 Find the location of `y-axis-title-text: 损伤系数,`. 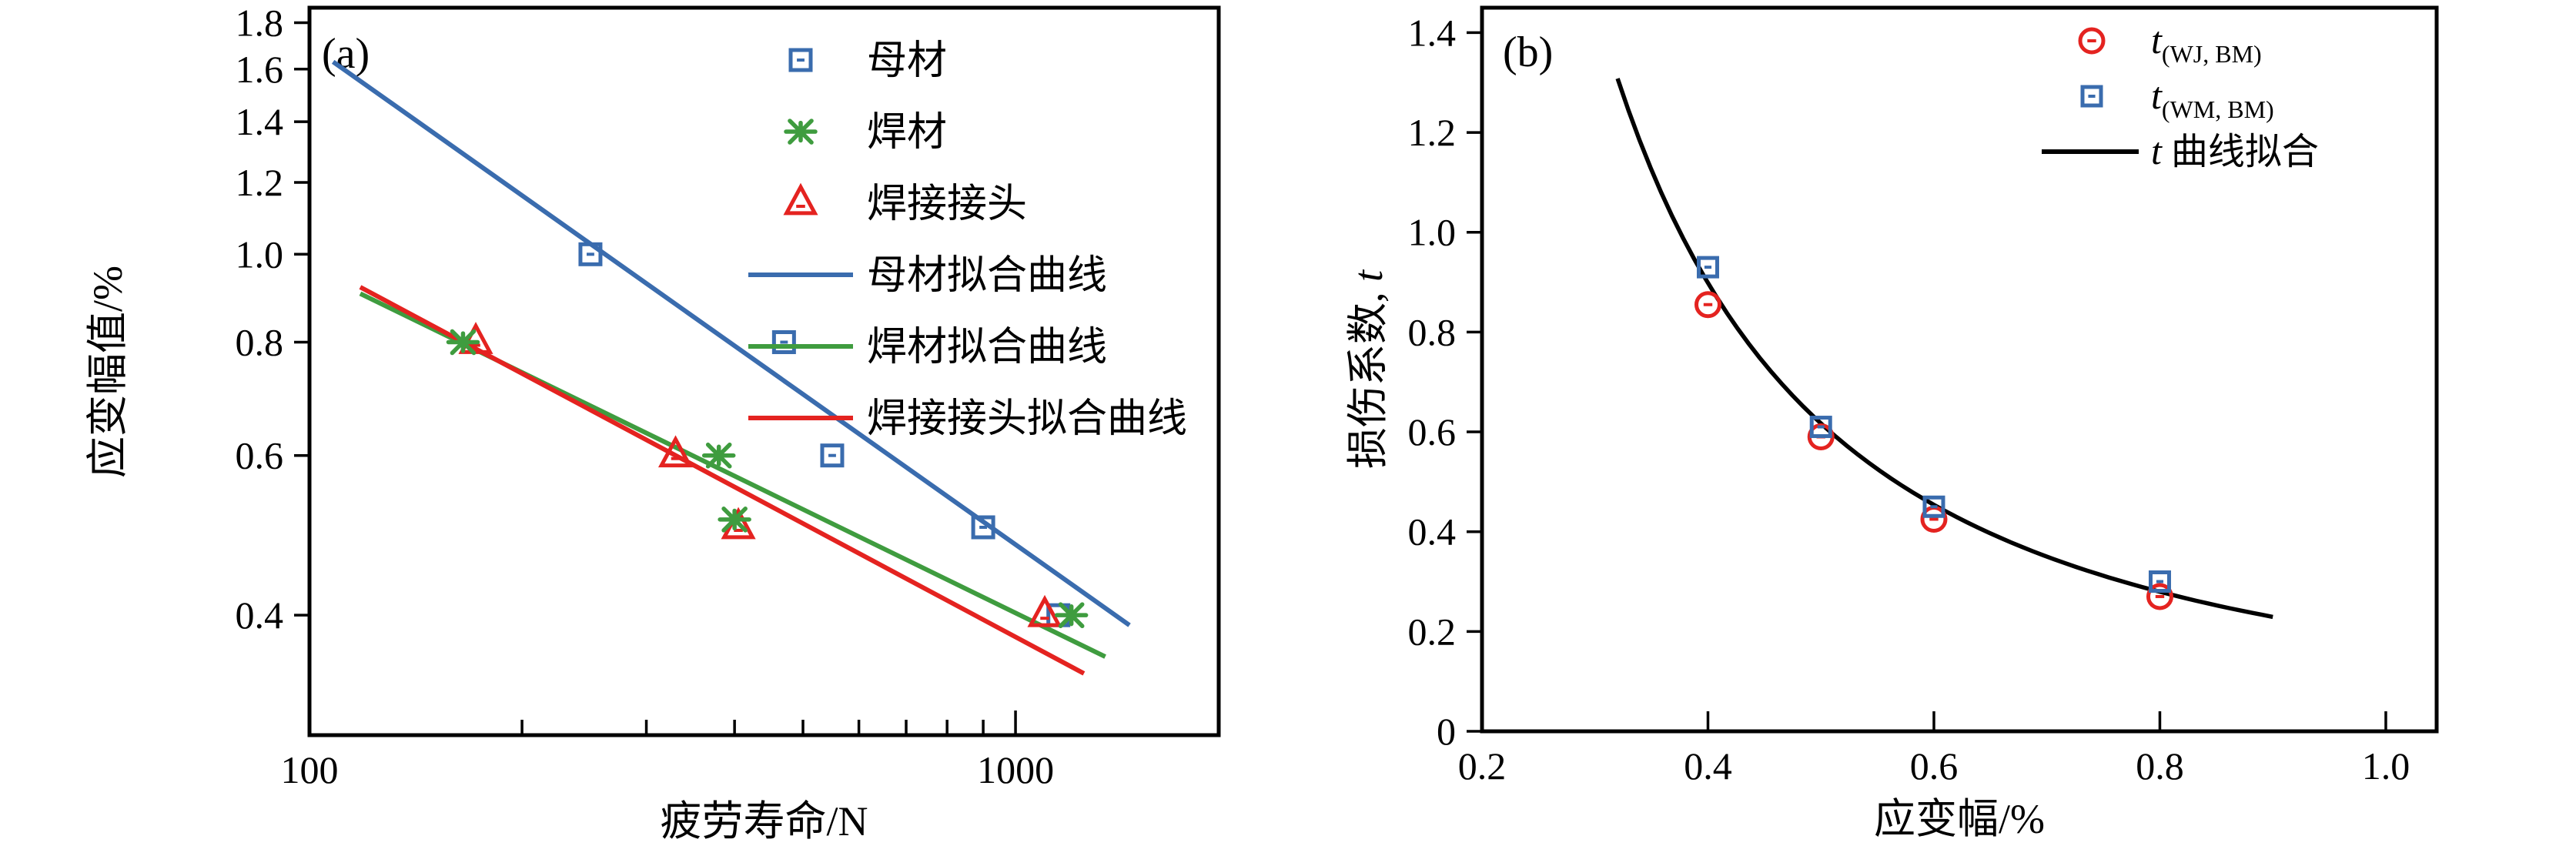

y-axis-title-text: 损伤系数, is located at coordinates (1368, 375).